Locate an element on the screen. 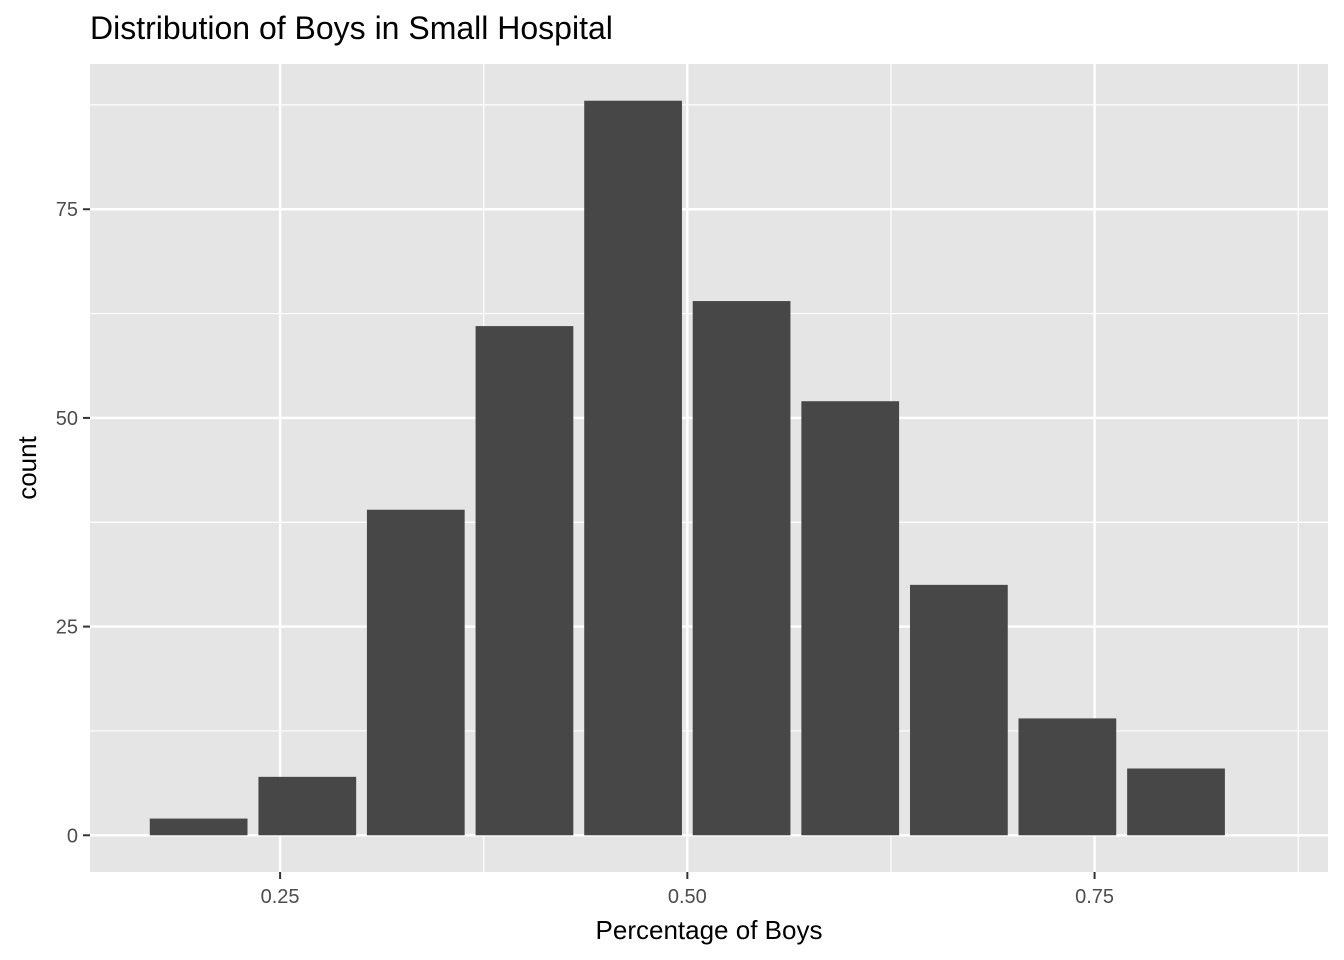 Image resolution: width=1344 pixels, height=960 pixels. x-tick-label-2: 0.75 is located at coordinates (1094, 897).